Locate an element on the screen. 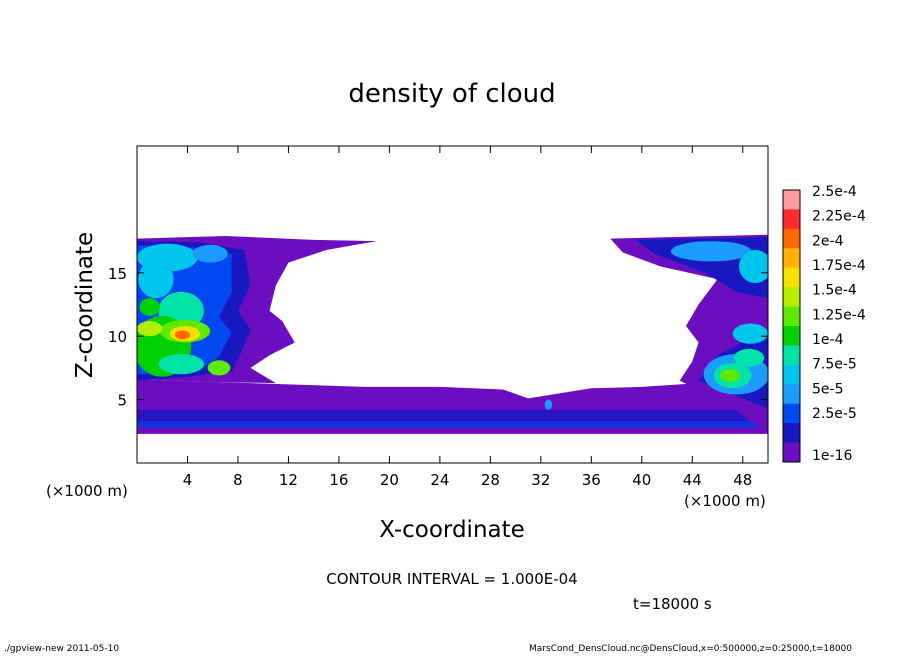 Image resolution: width=904 pixels, height=658 pixels. colorbar-label: 1.25e-4 is located at coordinates (839, 315).